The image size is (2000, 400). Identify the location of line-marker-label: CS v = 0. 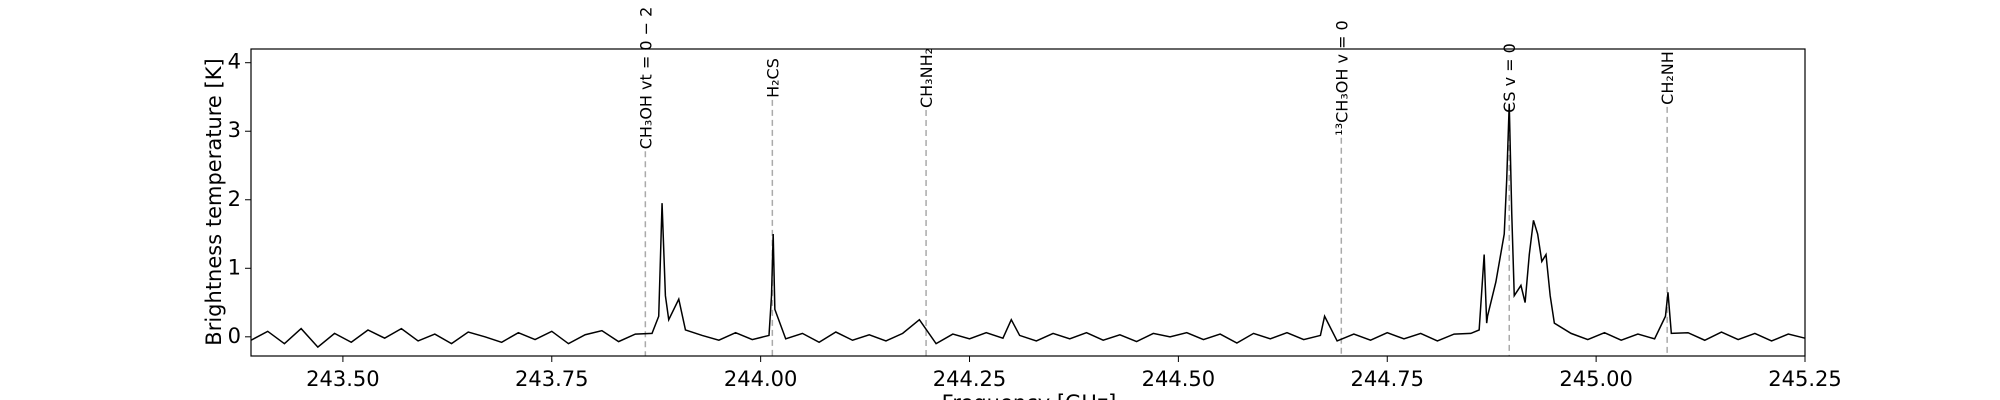
(1509, 78).